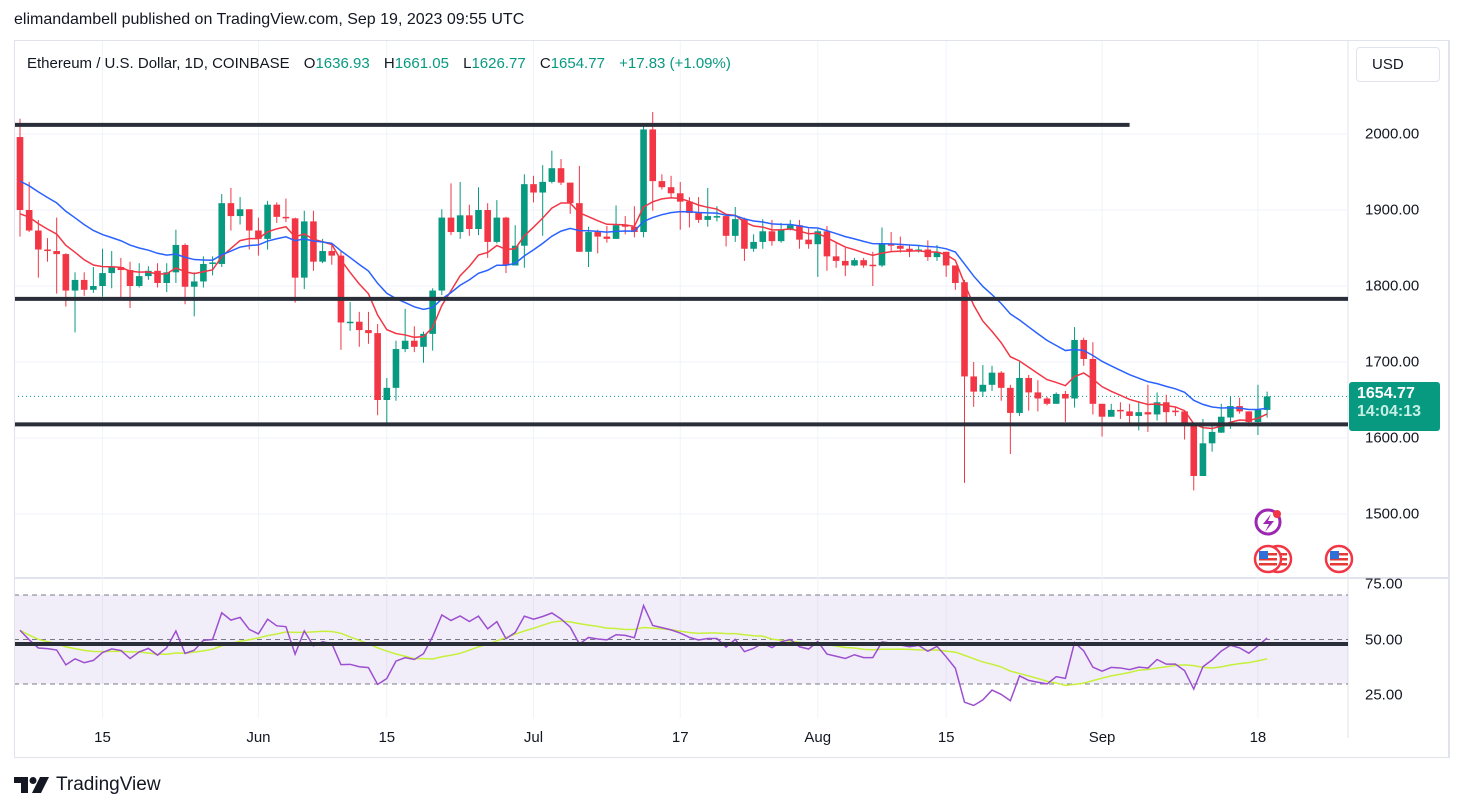 Image resolution: width=1461 pixels, height=812 pixels. What do you see at coordinates (1102, 737) in the screenshot?
I see `time-tick-label: Sep` at bounding box center [1102, 737].